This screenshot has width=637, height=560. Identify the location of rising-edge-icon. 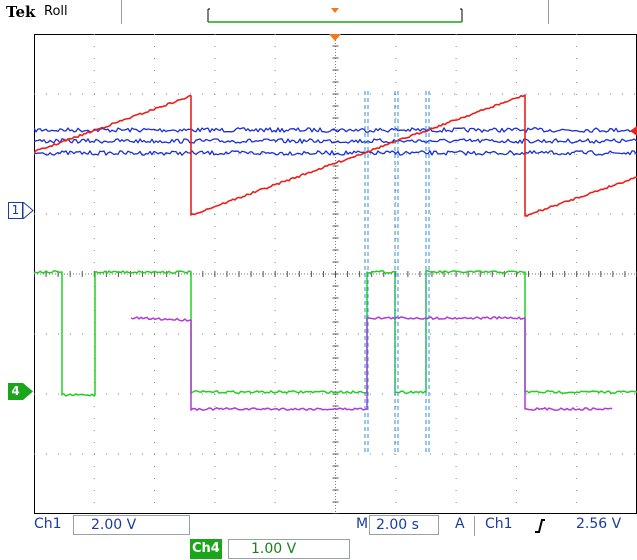
(540, 526).